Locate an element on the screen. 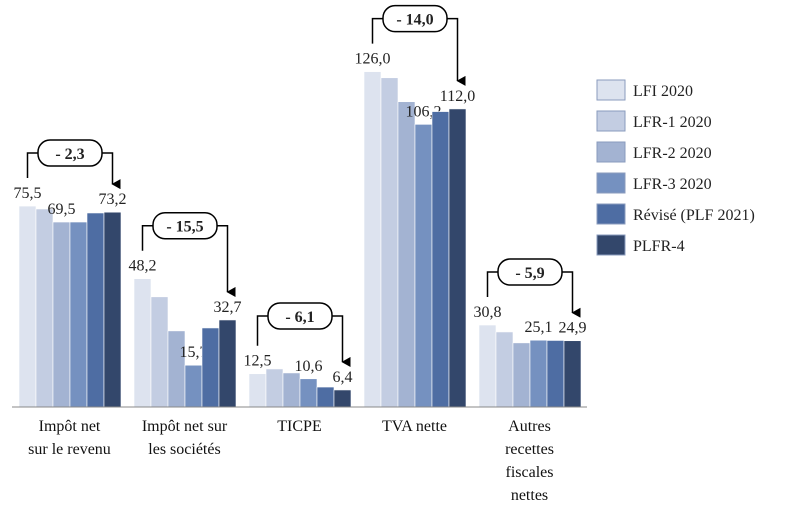 Image resolution: width=795 pixels, height=516 pixels. legend-label: LFR-2 2020 is located at coordinates (672, 153).